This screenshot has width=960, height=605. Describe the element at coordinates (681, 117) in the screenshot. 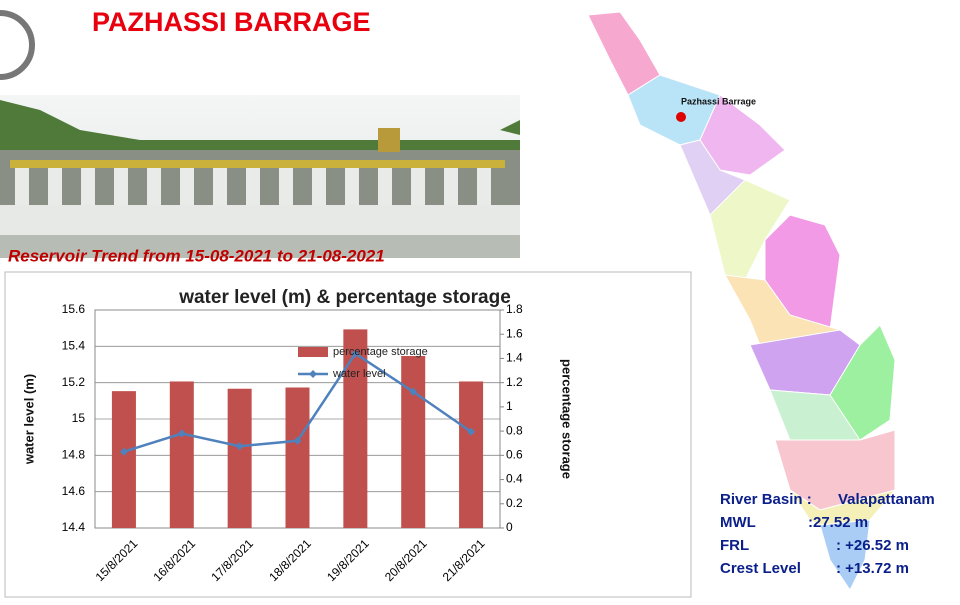

I see `barrage-marker` at that location.